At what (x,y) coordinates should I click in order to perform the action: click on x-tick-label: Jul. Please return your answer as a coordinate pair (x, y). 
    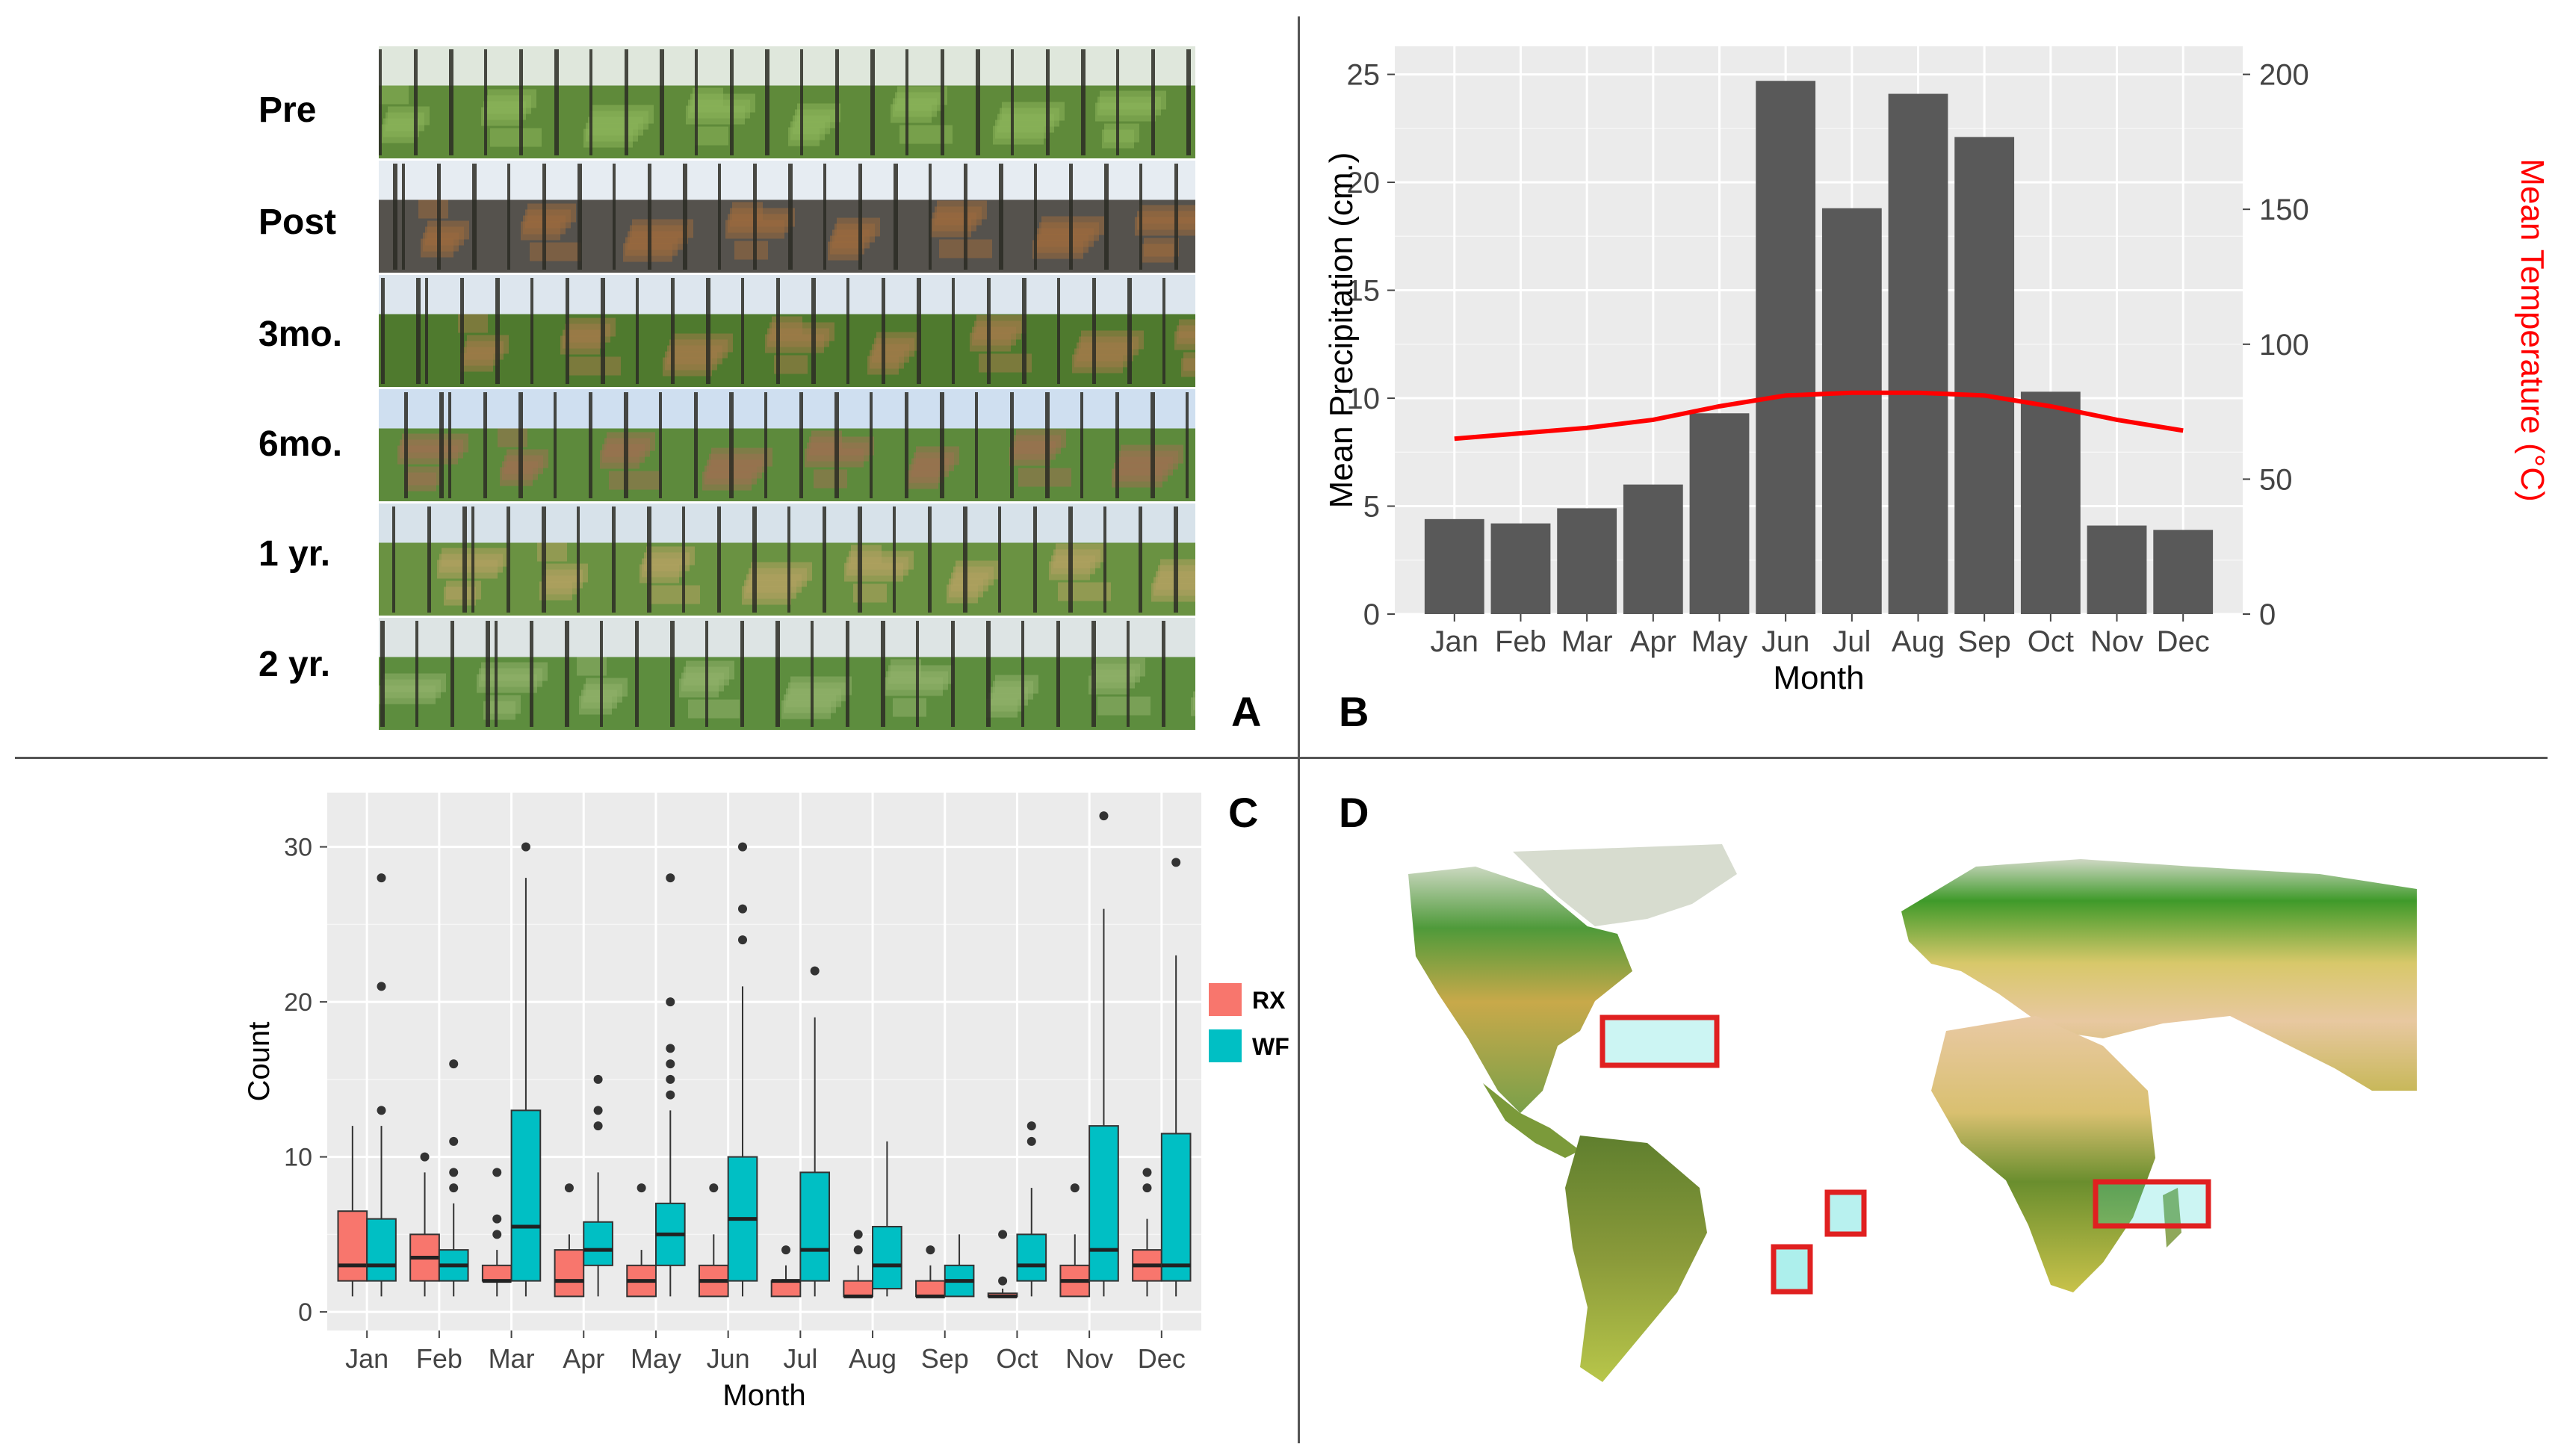
    Looking at the image, I should click on (800, 1358).